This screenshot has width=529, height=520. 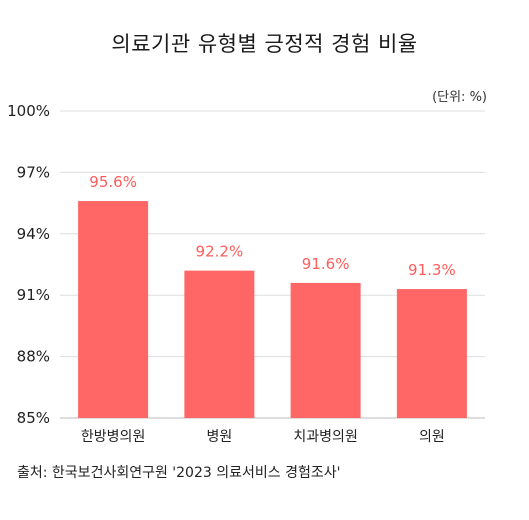 I want to click on y-tick-label: 97%, so click(x=33, y=172).